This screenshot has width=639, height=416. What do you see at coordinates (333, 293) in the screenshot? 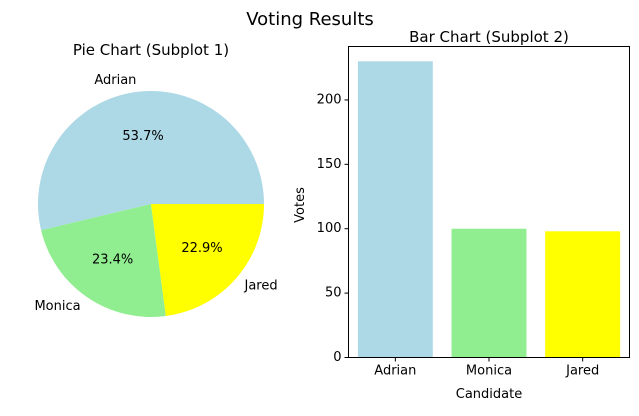
I see `y-tick-label: 50` at bounding box center [333, 293].